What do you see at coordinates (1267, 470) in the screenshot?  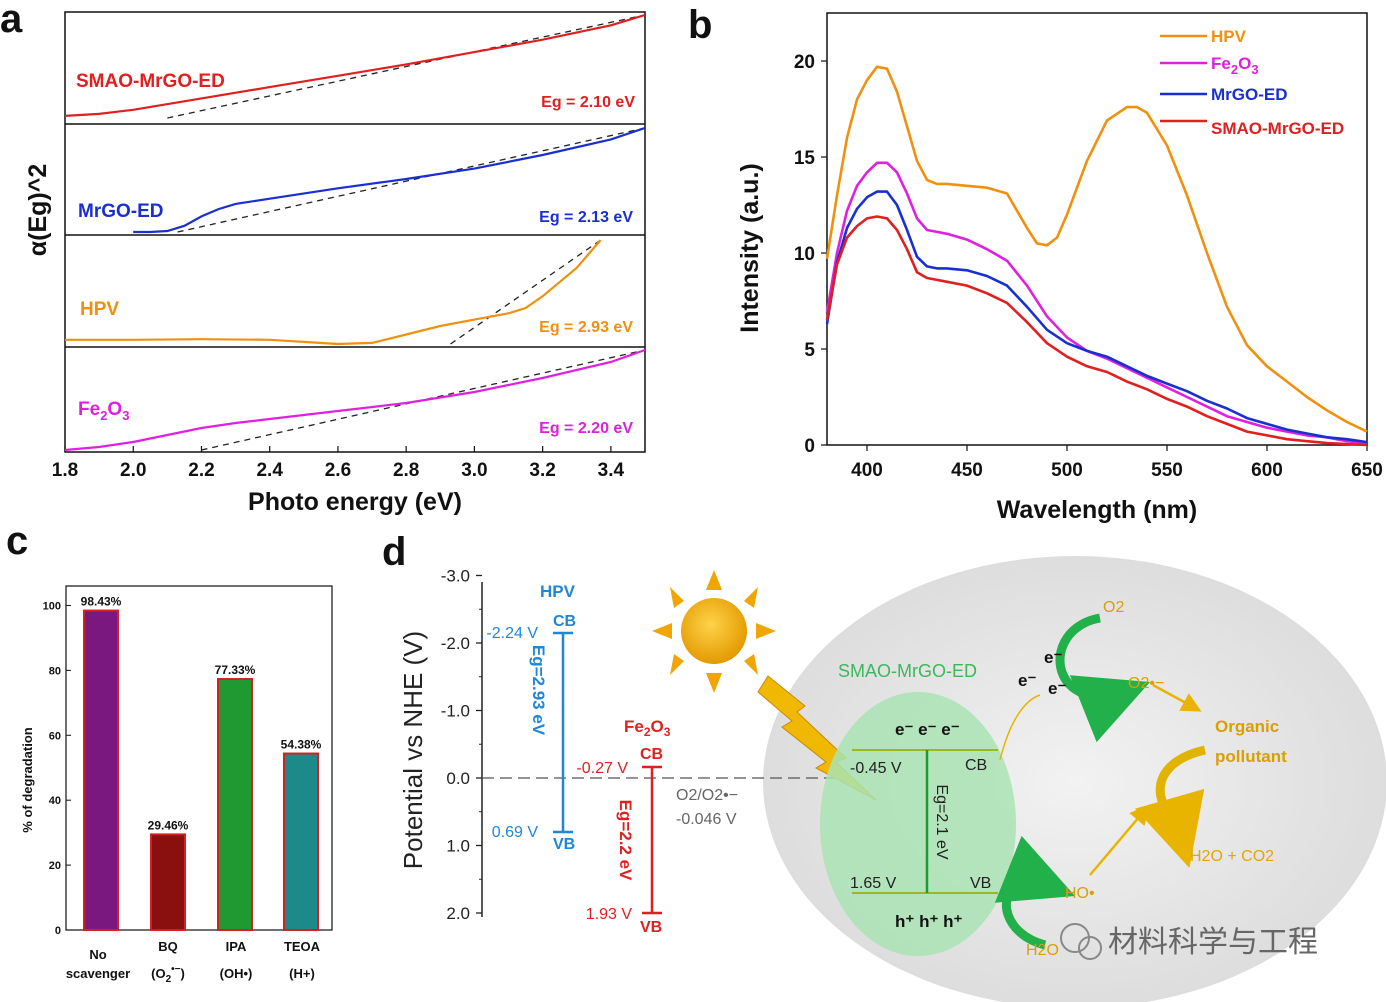 I see `b-x-tick-label: 600` at bounding box center [1267, 470].